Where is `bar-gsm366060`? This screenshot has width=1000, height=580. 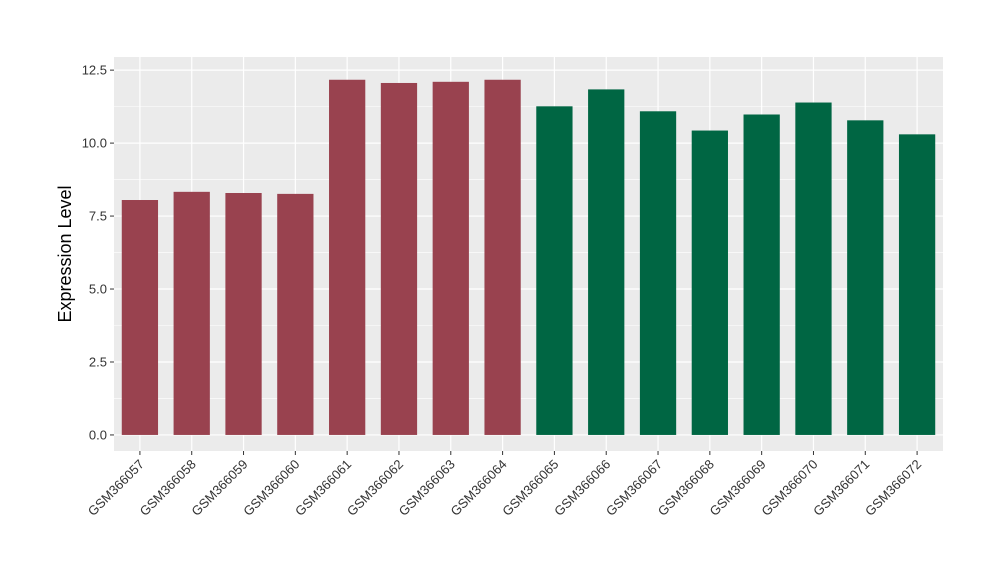 bar-gsm366060 is located at coordinates (295, 314).